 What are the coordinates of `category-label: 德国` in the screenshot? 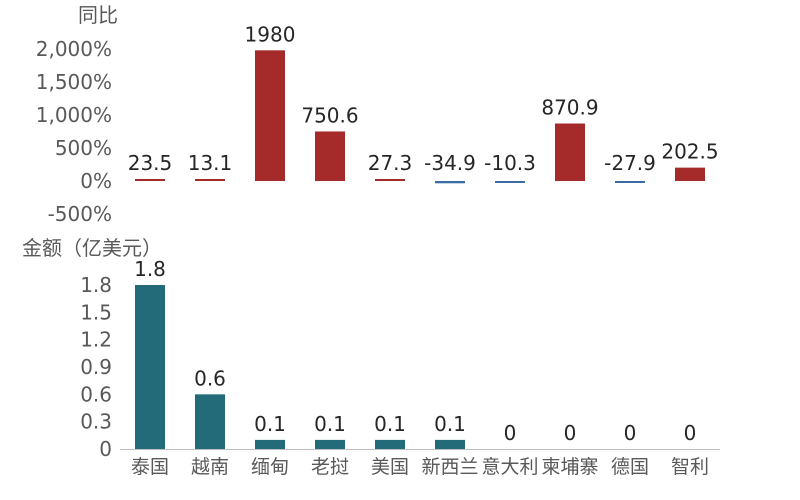 It's located at (630, 467).